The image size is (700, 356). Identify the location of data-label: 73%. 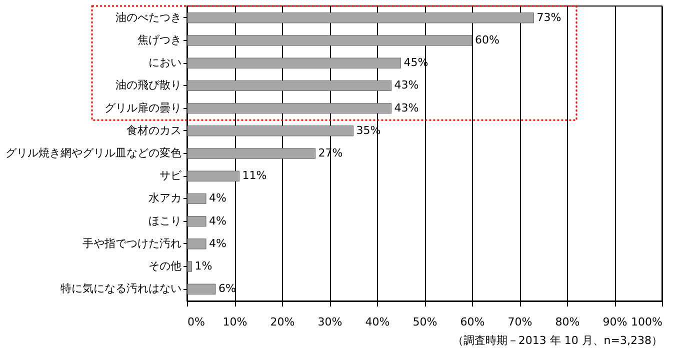
(549, 17).